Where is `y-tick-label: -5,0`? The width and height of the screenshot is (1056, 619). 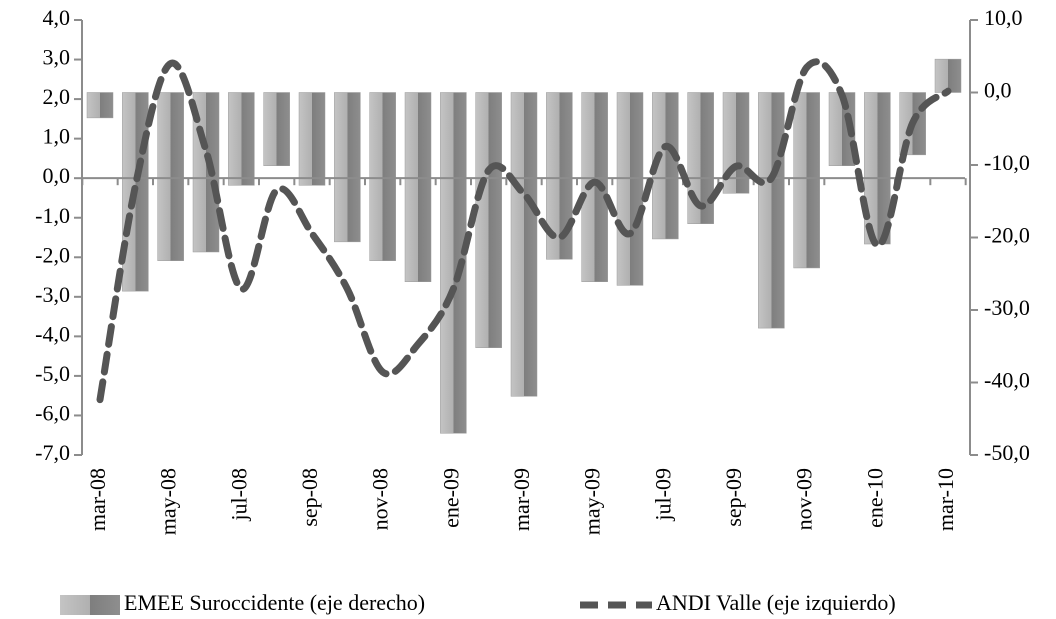
y-tick-label: -5,0 is located at coordinates (52, 373).